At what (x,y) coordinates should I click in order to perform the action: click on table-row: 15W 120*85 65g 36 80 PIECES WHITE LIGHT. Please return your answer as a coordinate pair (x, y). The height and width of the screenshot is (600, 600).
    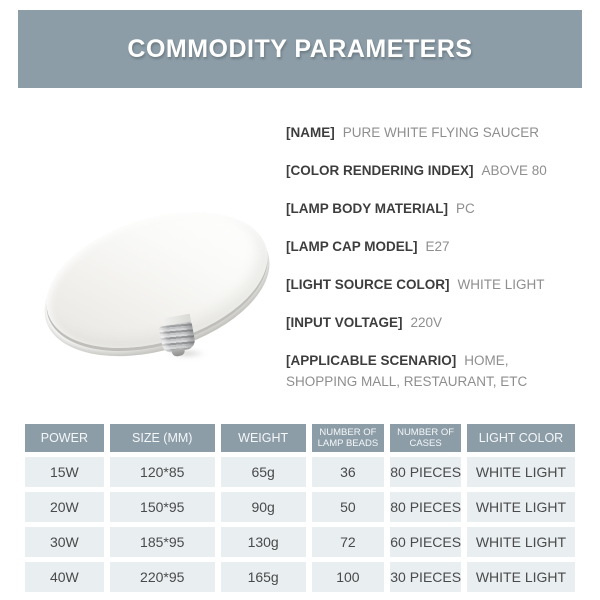
    Looking at the image, I should click on (300, 472).